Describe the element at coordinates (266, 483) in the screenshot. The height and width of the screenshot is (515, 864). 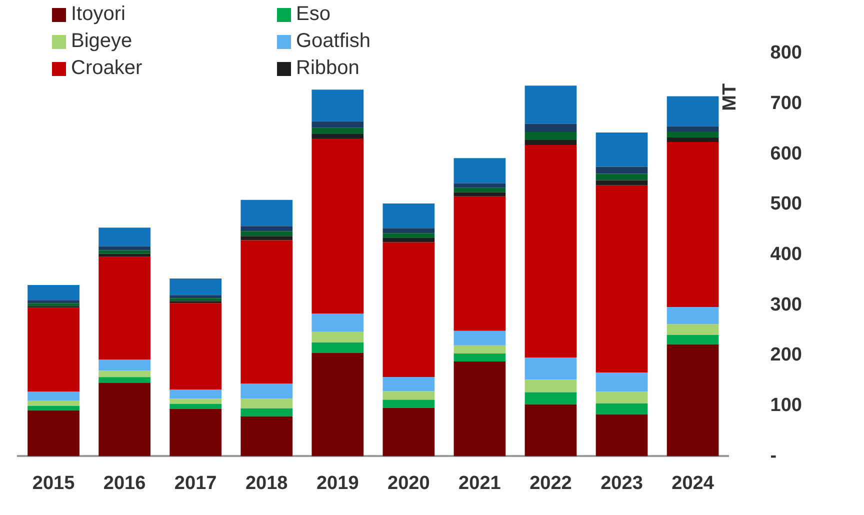
I see `x-tick-label: 2018` at that location.